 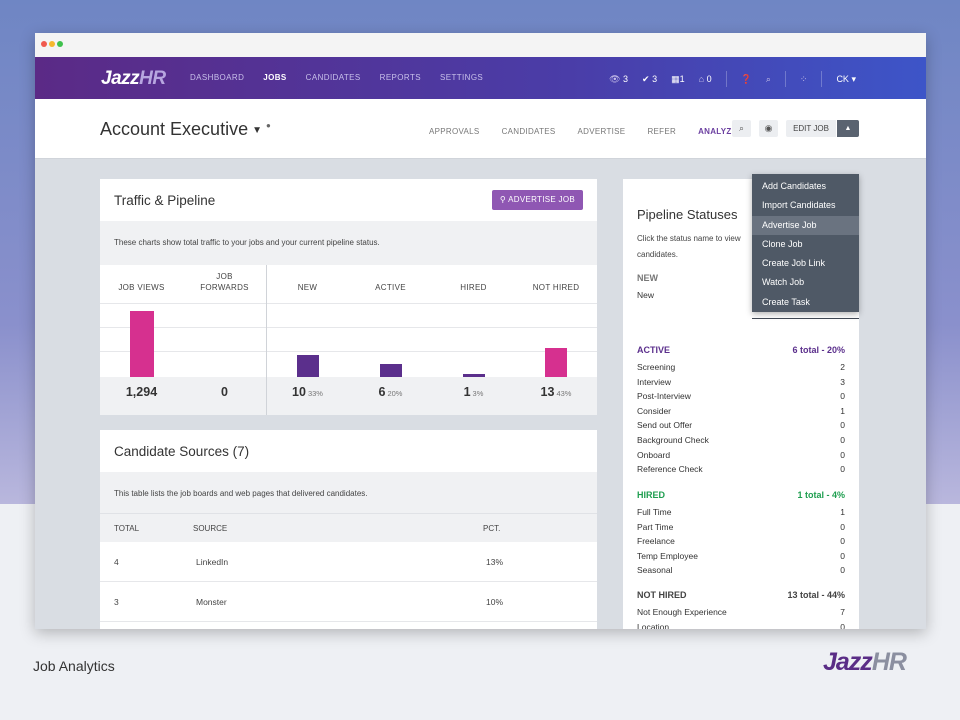 I want to click on calendar-count: 1, so click(x=682, y=78).